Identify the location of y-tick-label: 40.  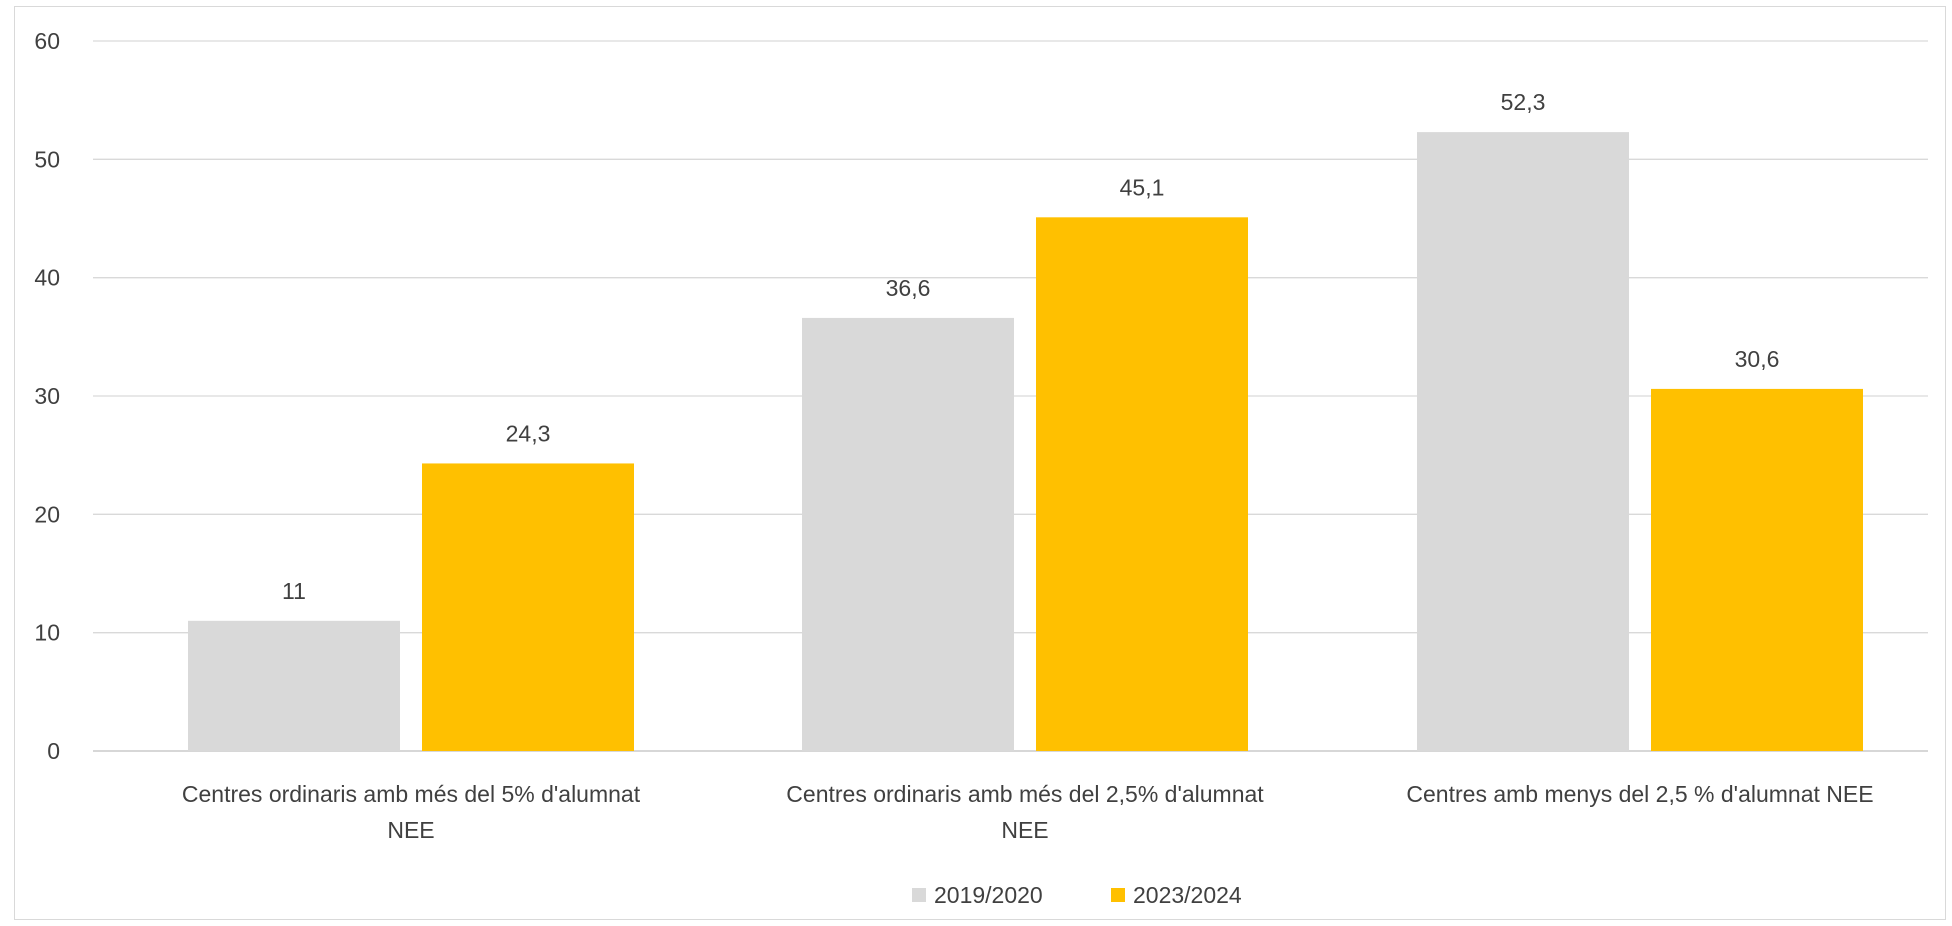
(47, 278).